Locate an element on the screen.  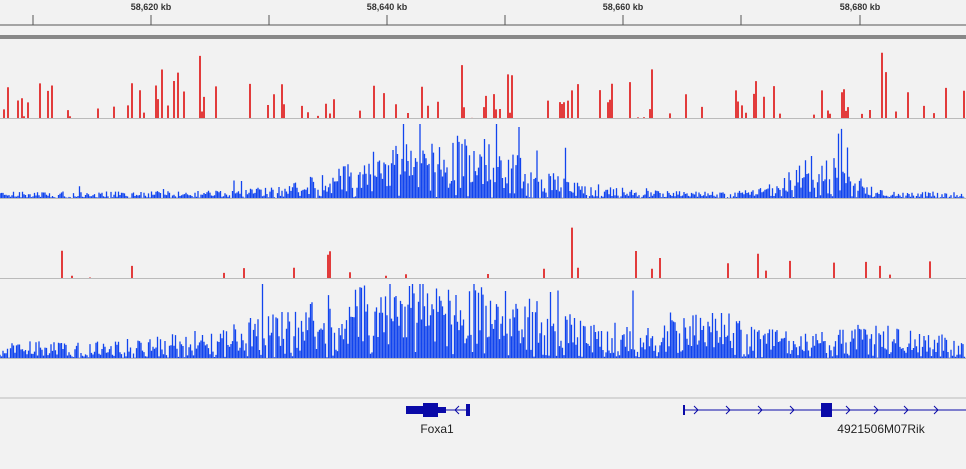
tick-label: 58,660 kb is located at coordinates (623, 7).